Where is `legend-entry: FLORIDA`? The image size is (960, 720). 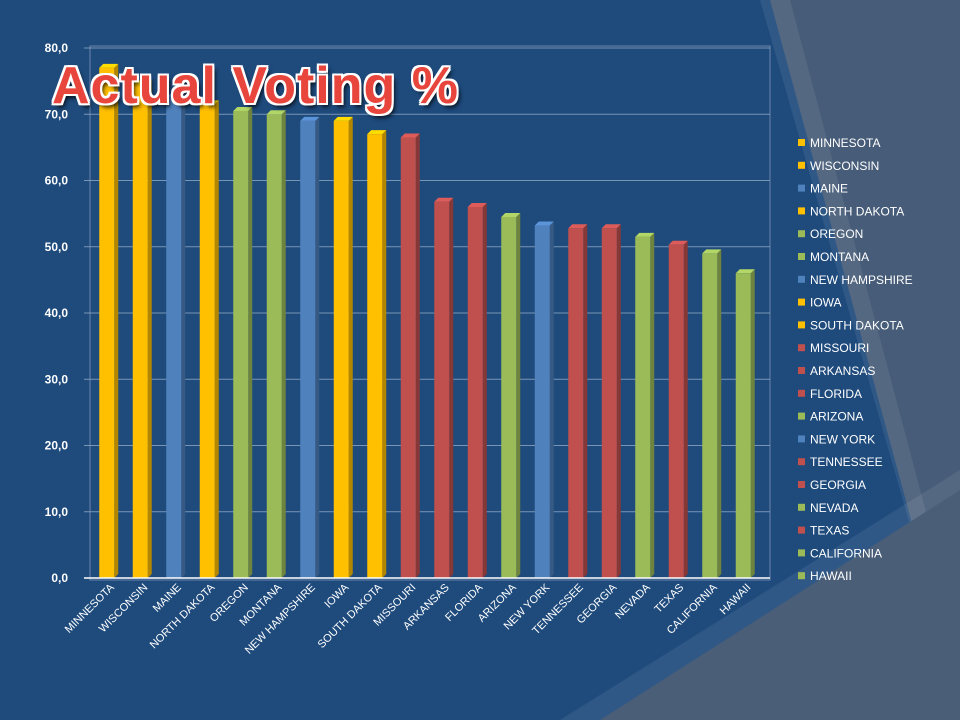
legend-entry: FLORIDA is located at coordinates (836, 394).